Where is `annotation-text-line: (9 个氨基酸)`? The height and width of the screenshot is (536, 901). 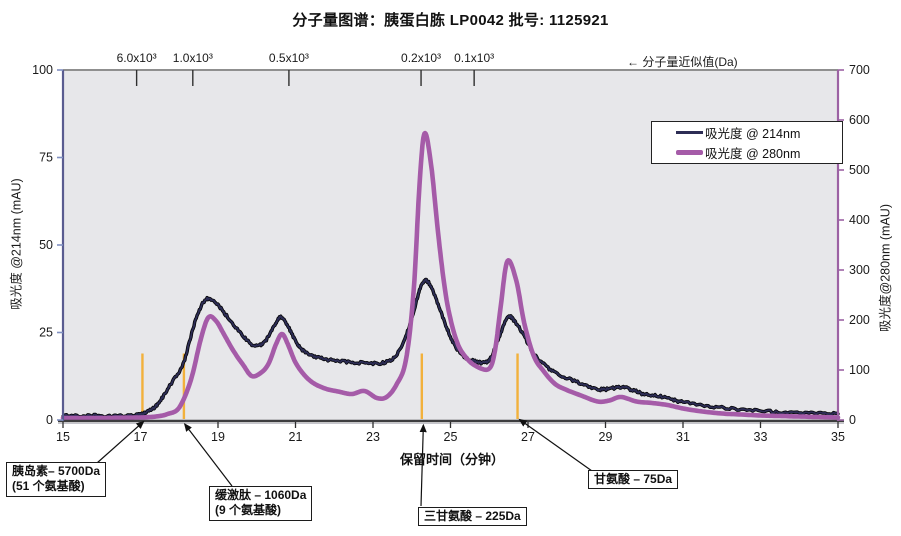 annotation-text-line: (9 个氨基酸) is located at coordinates (248, 510).